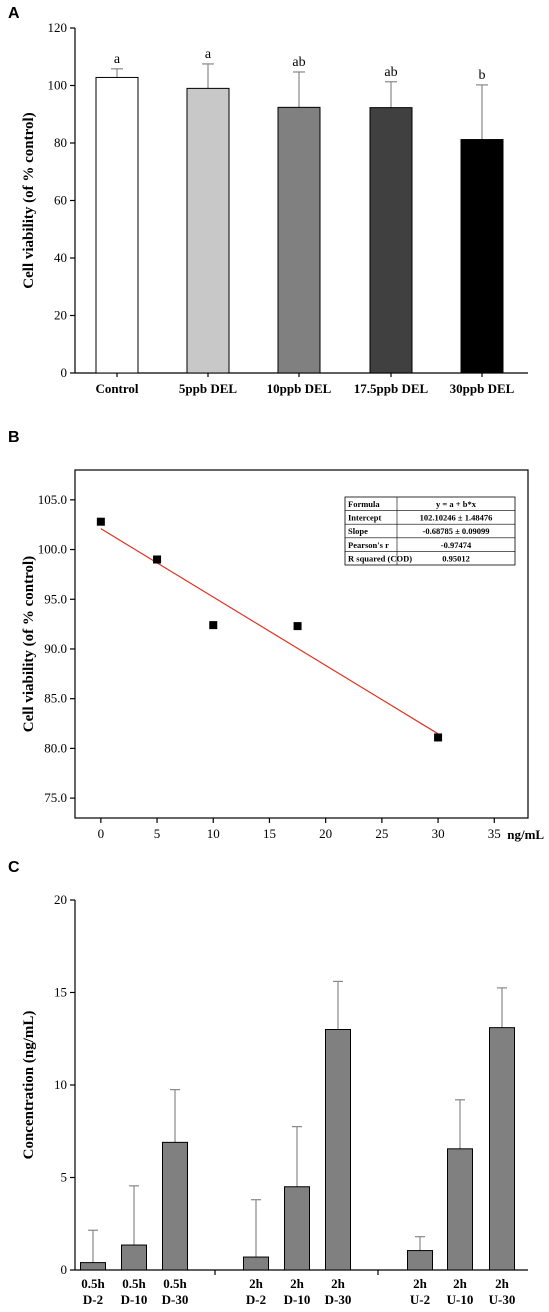 This screenshot has height=1312, width=549. Describe the element at coordinates (456, 545) in the screenshot. I see `b-fit-table-value: -0.97474` at that location.